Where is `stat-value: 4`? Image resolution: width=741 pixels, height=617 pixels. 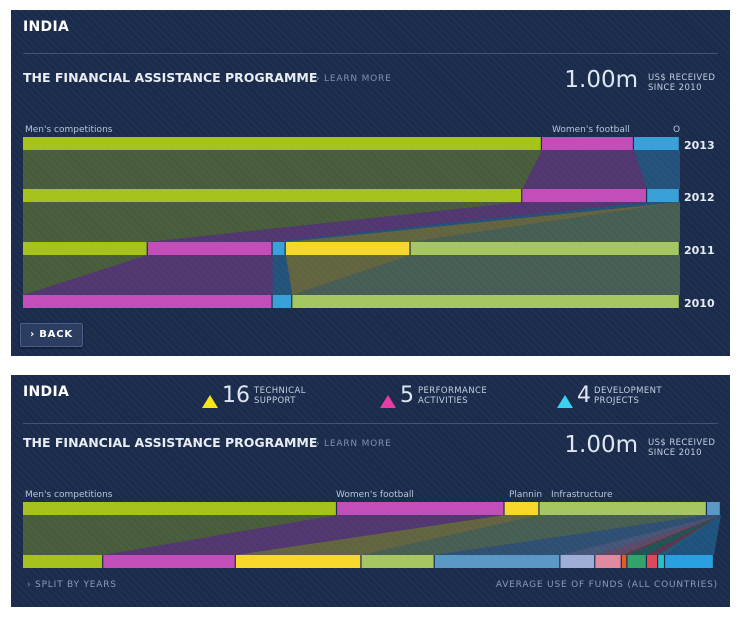 stat-value: 4 is located at coordinates (584, 395).